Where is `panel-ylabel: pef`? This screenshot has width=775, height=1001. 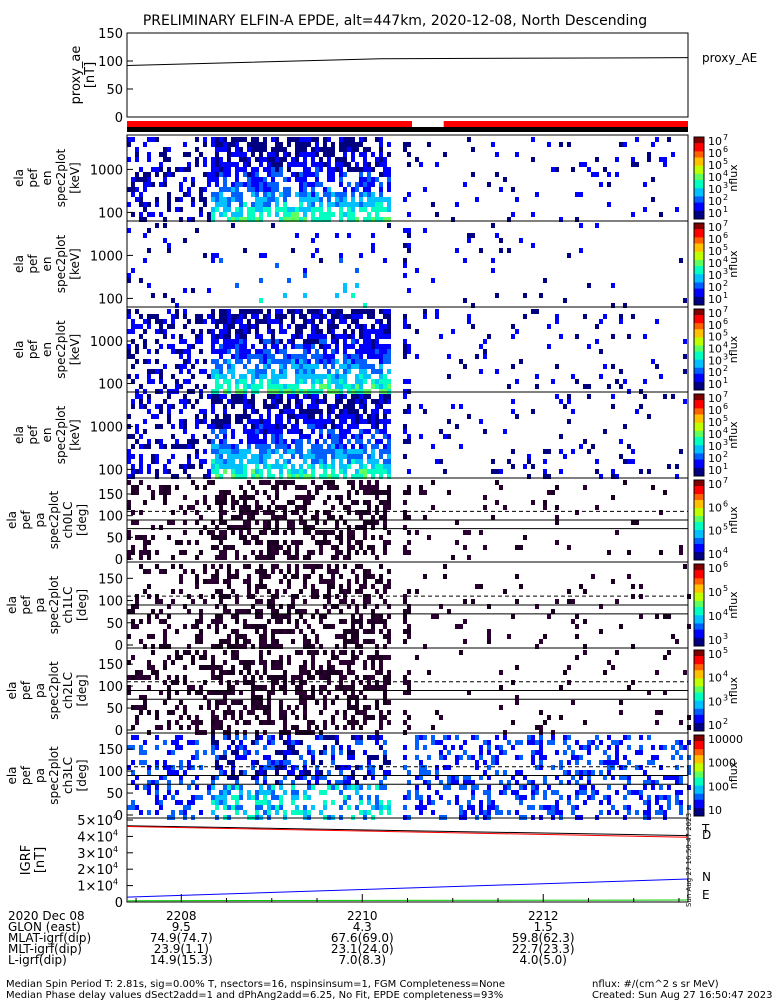 panel-ylabel: pef is located at coordinates (26, 690).